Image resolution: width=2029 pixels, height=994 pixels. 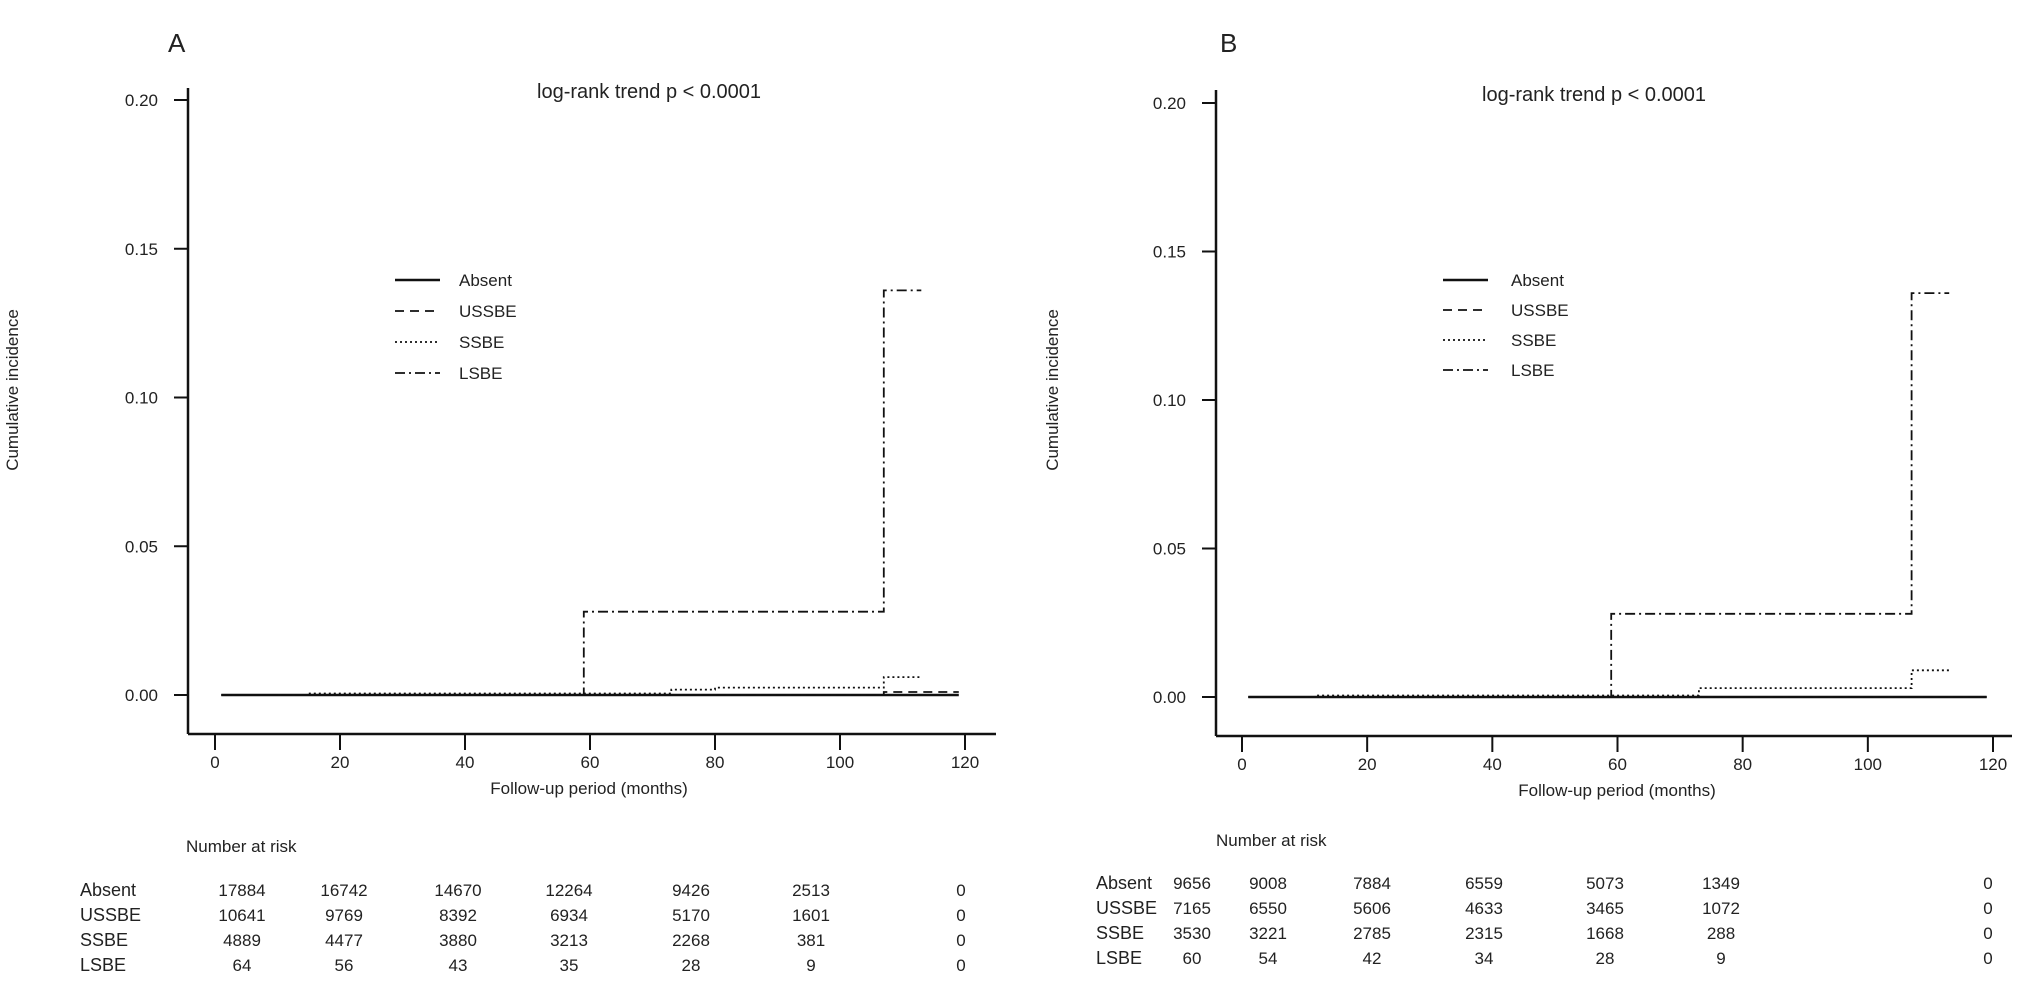 What do you see at coordinates (344, 940) in the screenshot?
I see `risk-cell: 4477` at bounding box center [344, 940].